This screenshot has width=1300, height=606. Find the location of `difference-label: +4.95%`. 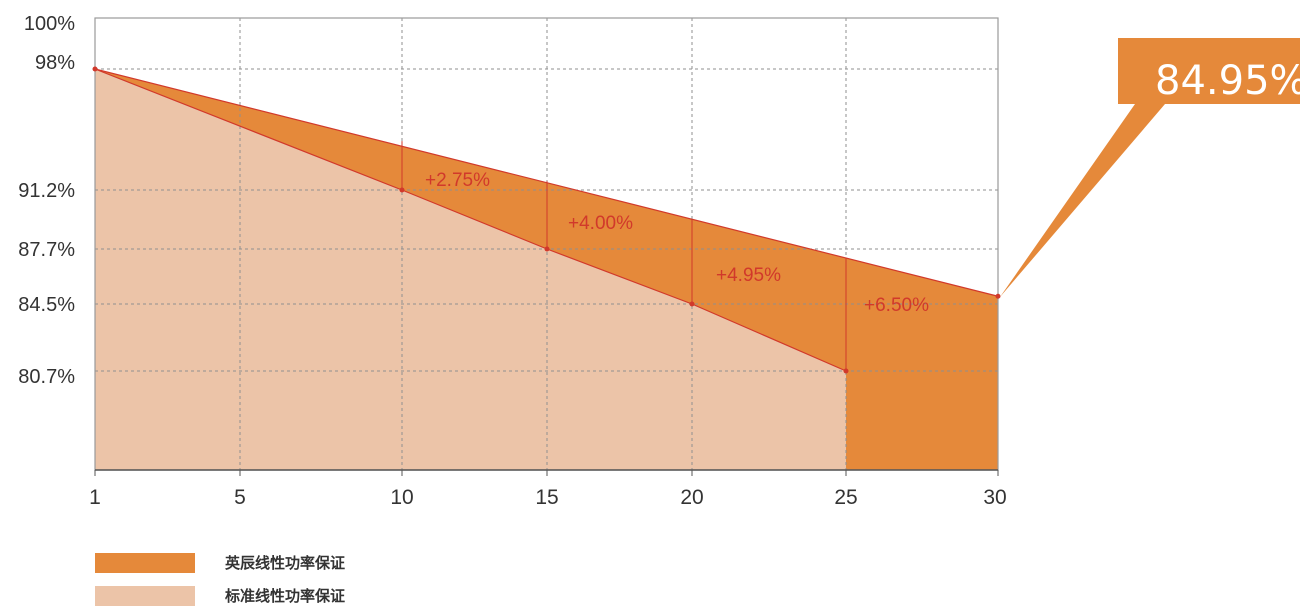

difference-label: +4.95% is located at coordinates (748, 275).